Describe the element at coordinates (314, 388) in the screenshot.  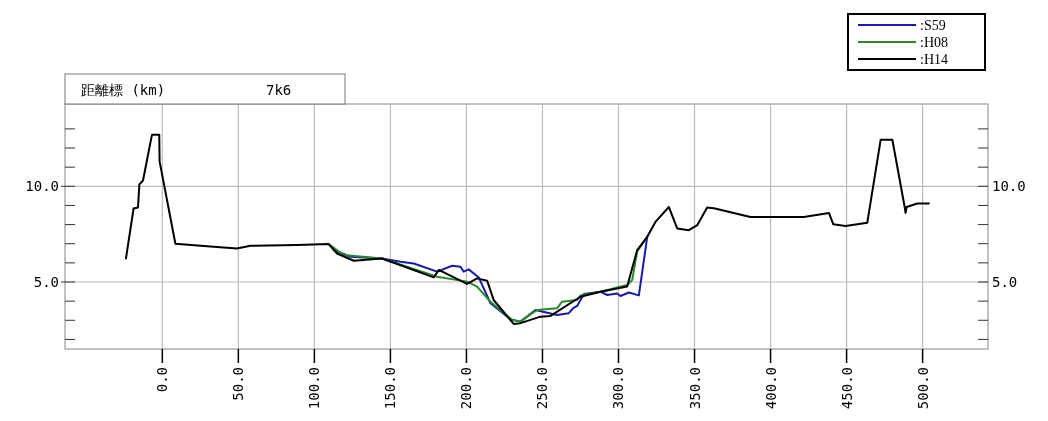
I see `x-tick-label: 100.0` at that location.